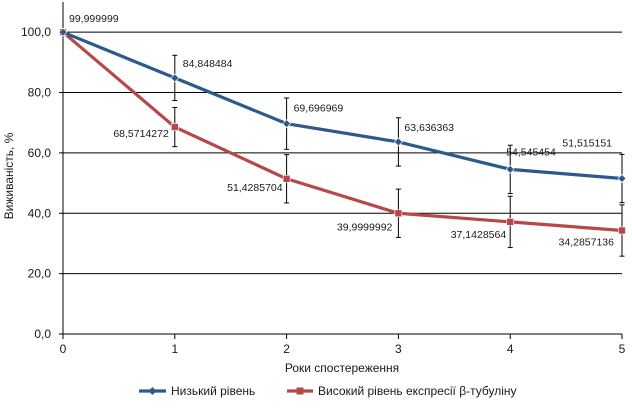 The height and width of the screenshot is (419, 632). What do you see at coordinates (286, 349) in the screenshot?
I see `x-tick-label: 2` at bounding box center [286, 349].